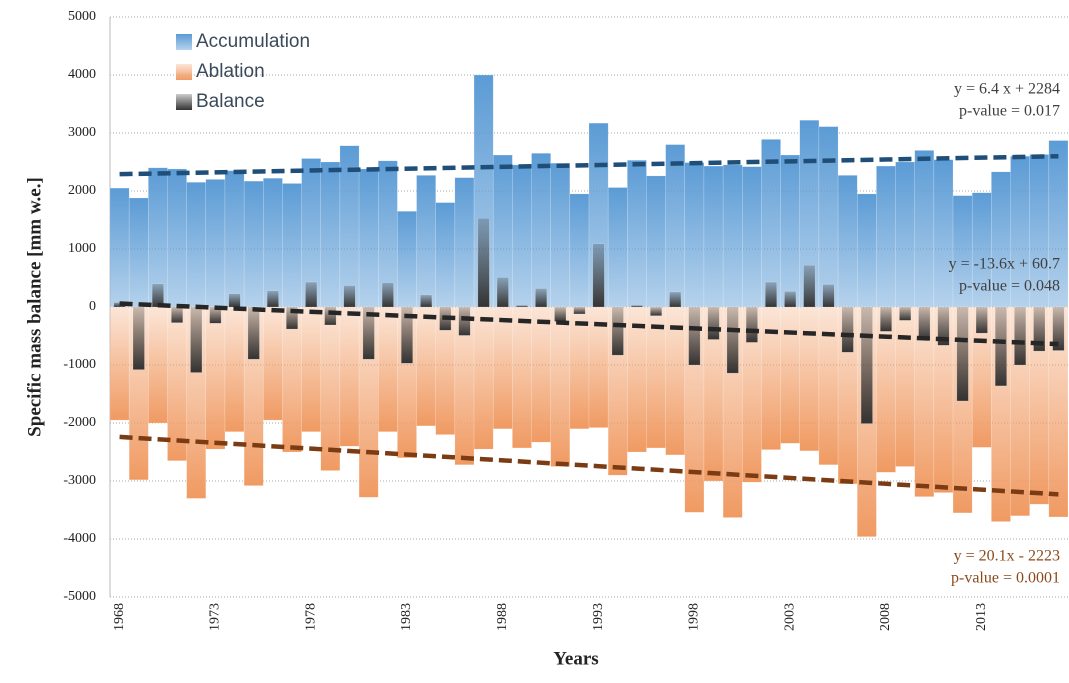 The image size is (1069, 683). I want to click on legend-label: Accumulation, so click(253, 41).